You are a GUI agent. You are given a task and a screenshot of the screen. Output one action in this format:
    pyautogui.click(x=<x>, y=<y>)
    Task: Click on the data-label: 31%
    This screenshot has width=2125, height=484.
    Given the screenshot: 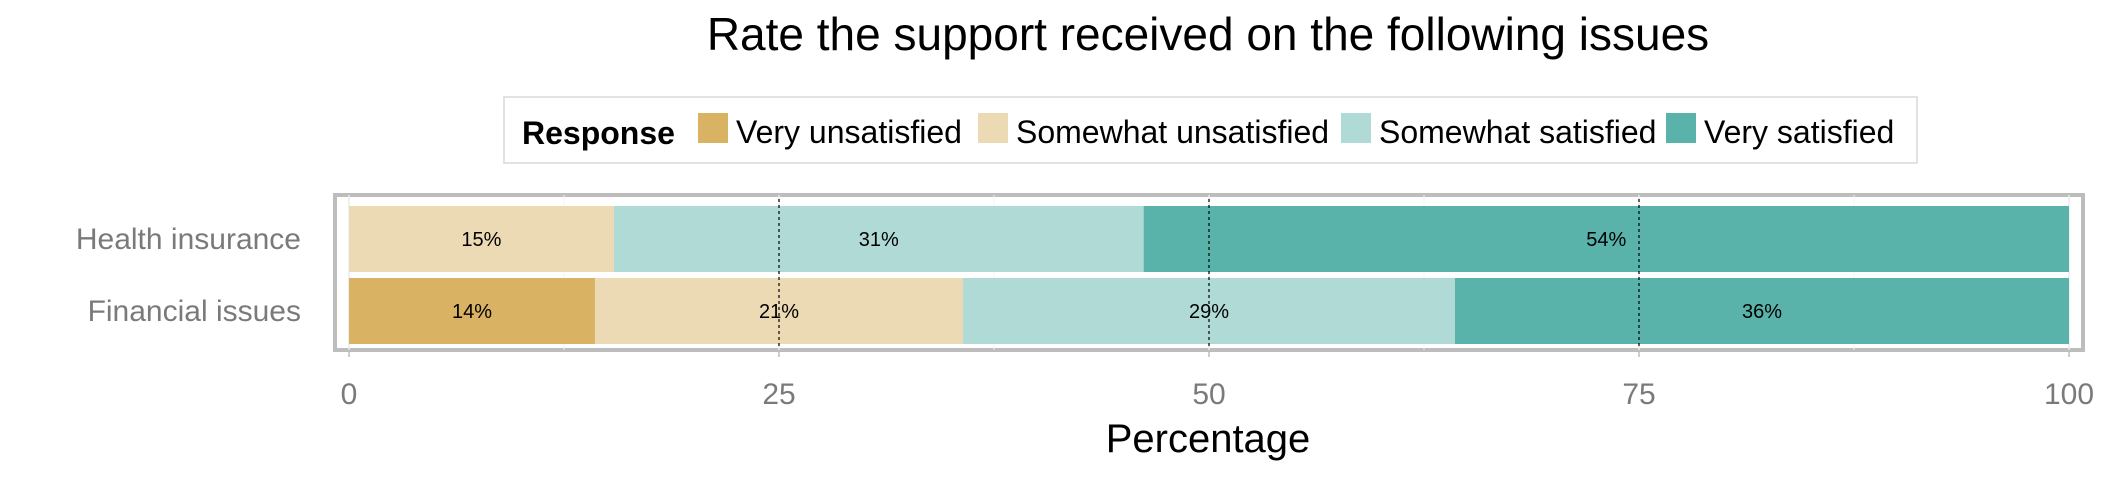 What is the action you would take?
    pyautogui.click(x=879, y=240)
    